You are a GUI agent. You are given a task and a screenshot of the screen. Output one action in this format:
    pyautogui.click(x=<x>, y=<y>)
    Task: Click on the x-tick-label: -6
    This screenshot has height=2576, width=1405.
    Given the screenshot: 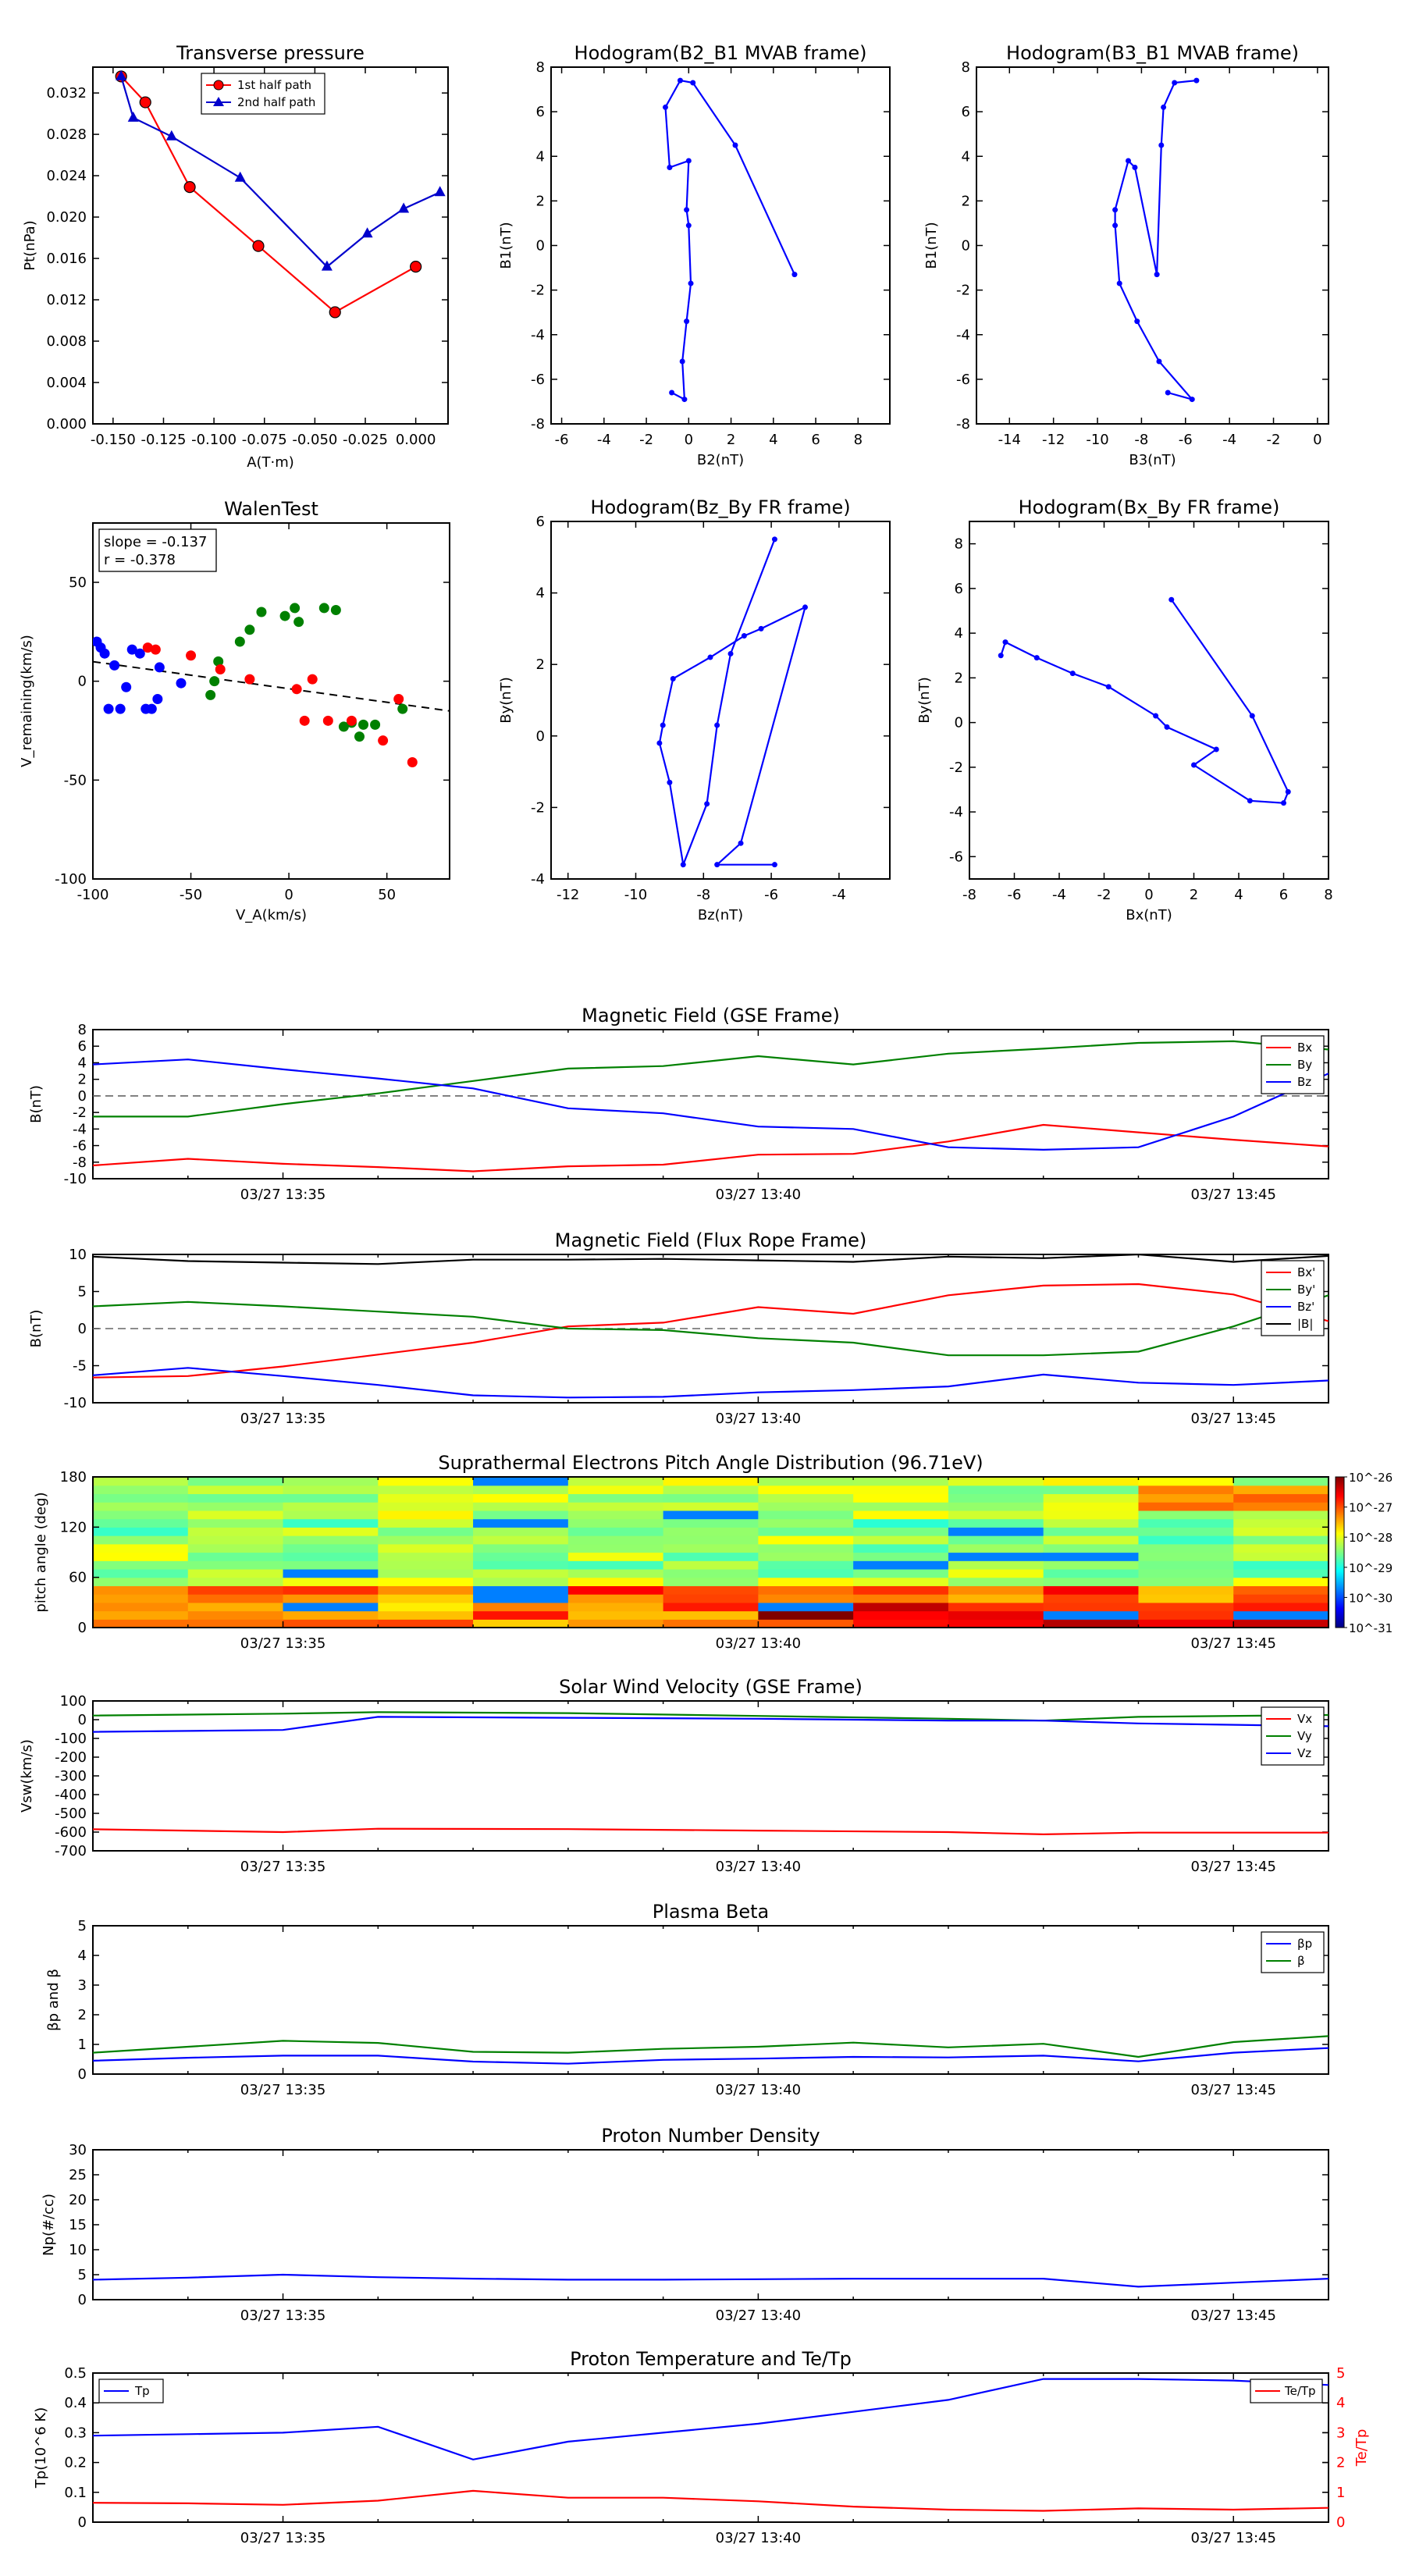 What is the action you would take?
    pyautogui.click(x=771, y=895)
    